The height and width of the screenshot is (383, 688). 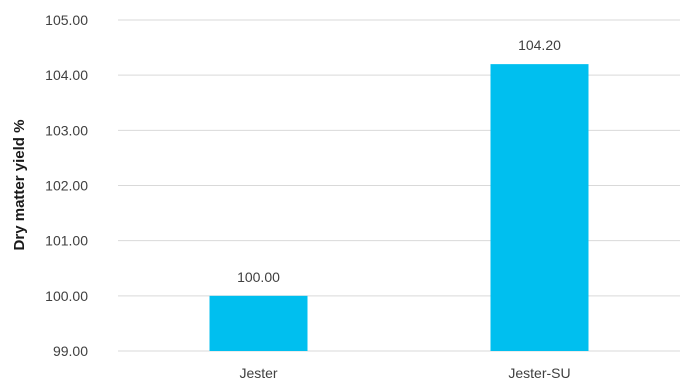 What do you see at coordinates (19, 185) in the screenshot?
I see `y-axis-title: Dry matter yield %` at bounding box center [19, 185].